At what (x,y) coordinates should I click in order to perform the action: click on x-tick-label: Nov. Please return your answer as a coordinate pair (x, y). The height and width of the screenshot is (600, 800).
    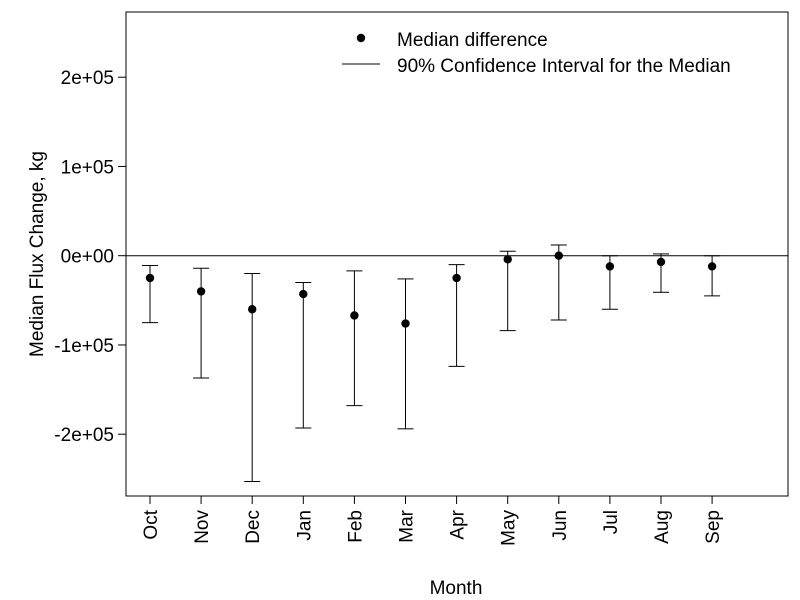
    Looking at the image, I should click on (202, 527).